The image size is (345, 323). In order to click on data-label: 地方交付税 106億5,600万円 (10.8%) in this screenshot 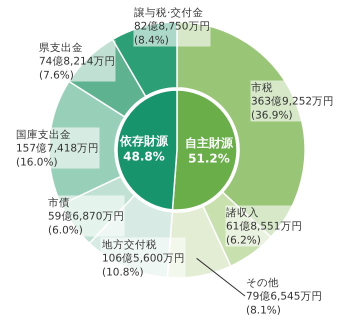, I will do `click(143, 258)`.